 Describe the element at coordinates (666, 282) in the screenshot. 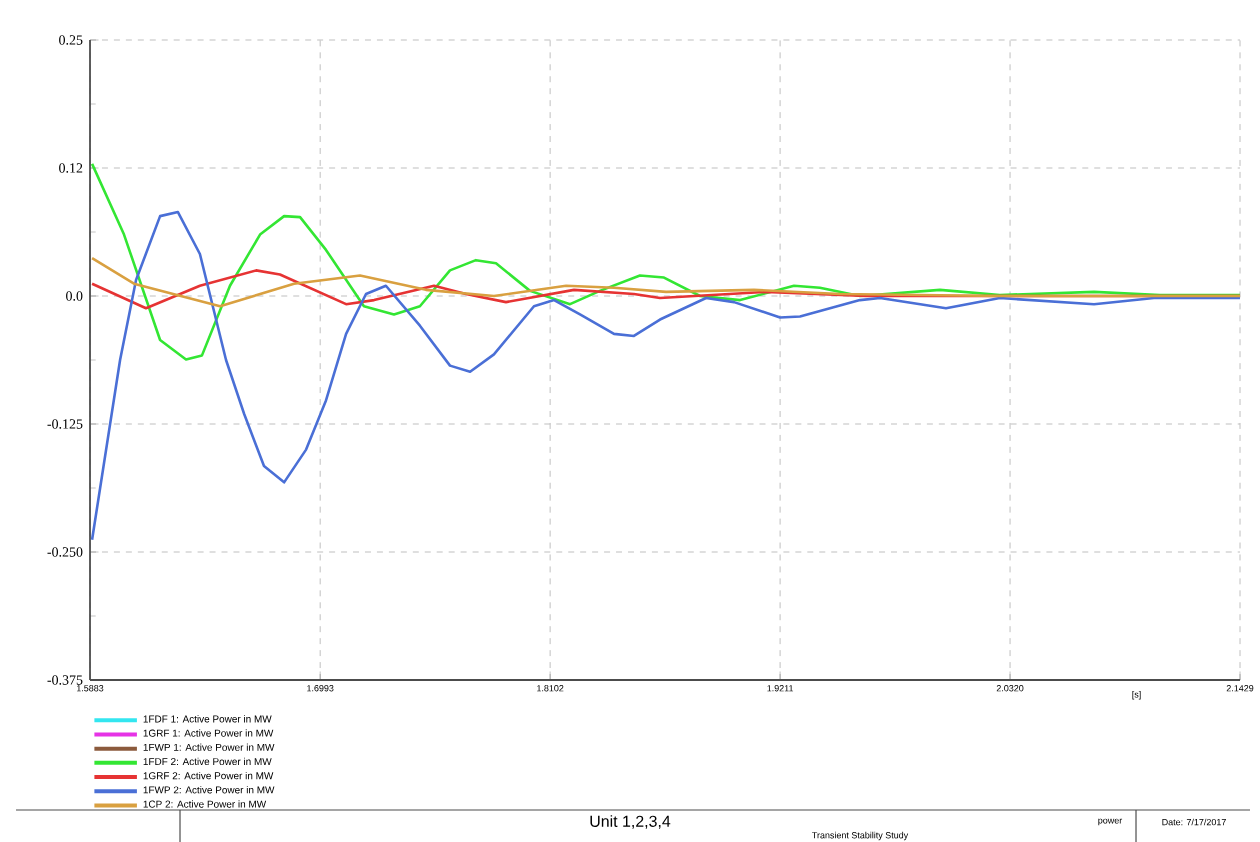

I see `line-series` at that location.